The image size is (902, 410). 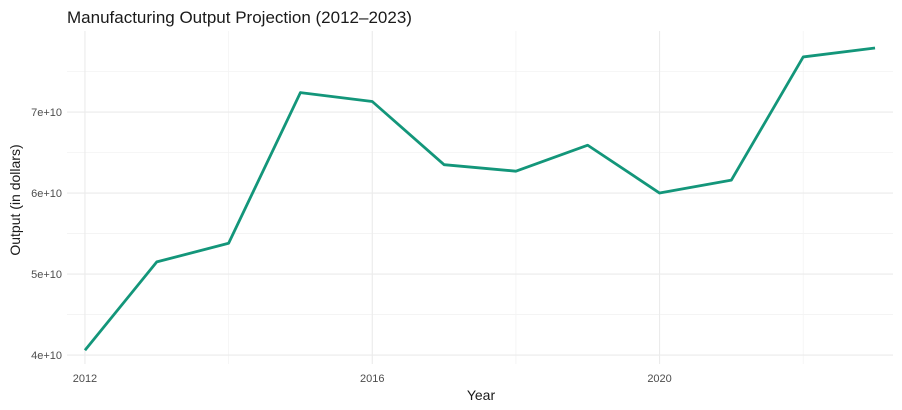 I want to click on x-axis-ticks: 2012 2016 2020, so click(x=372, y=379).